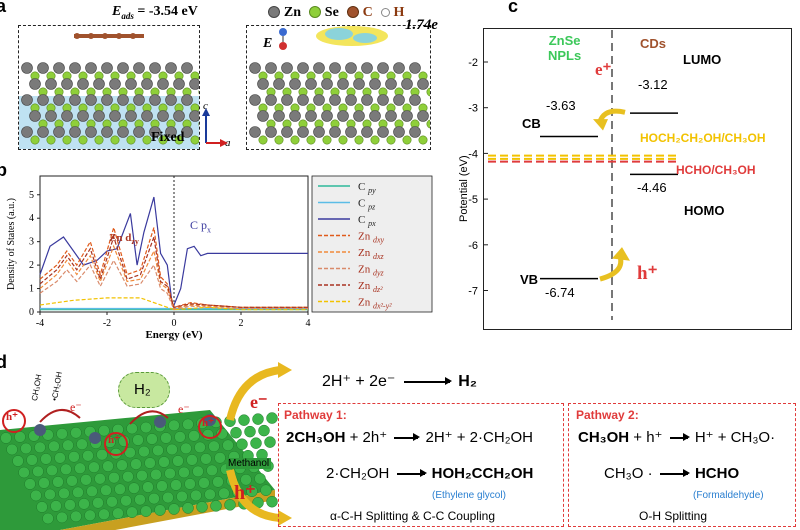  I want to click on x-tick-label: 4, so click(308, 323).